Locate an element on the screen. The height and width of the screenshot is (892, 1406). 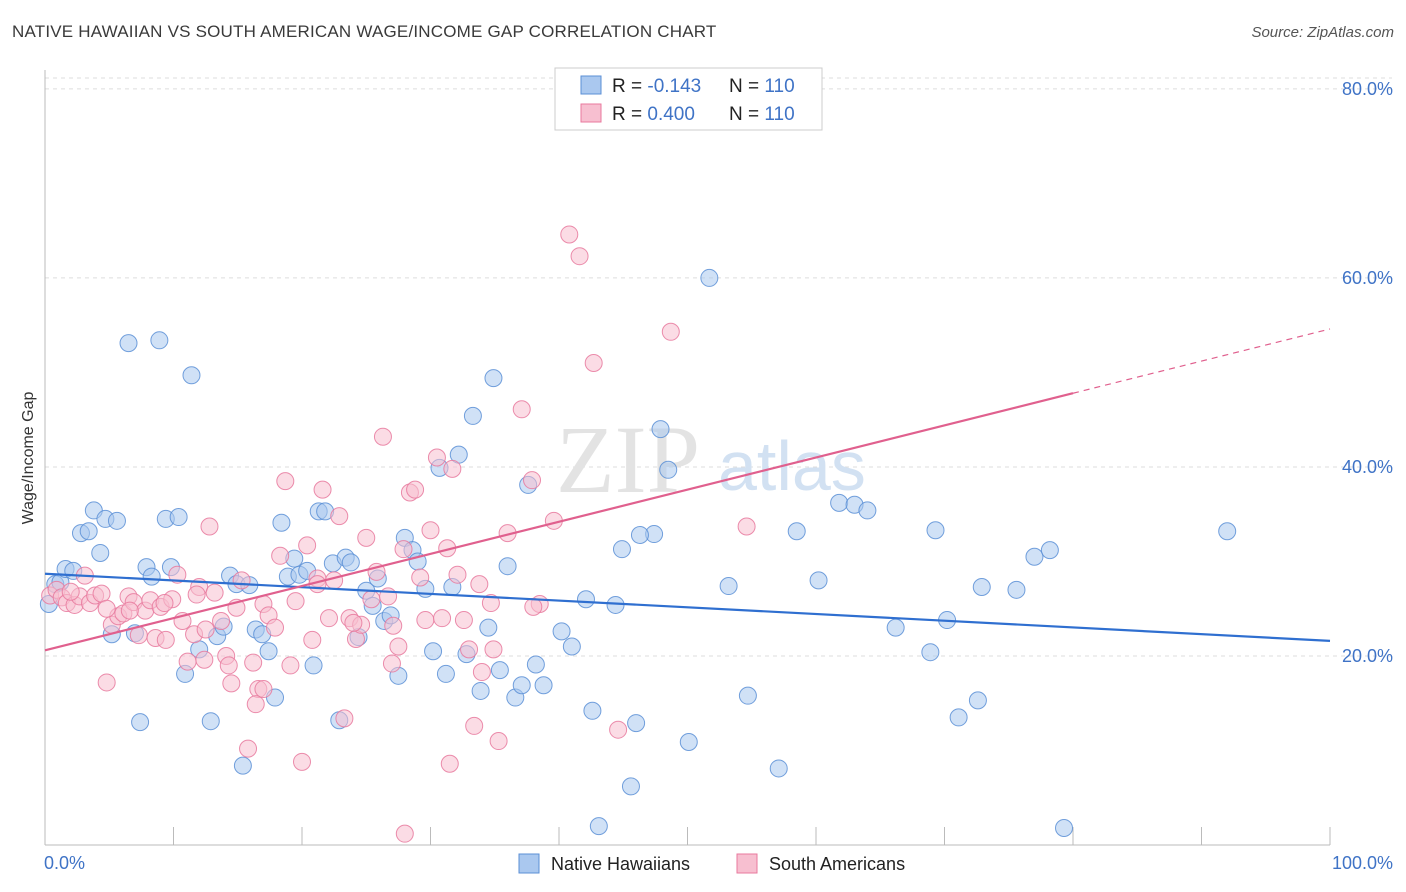
stats-n-label-2: N = is located at coordinates (746, 114).